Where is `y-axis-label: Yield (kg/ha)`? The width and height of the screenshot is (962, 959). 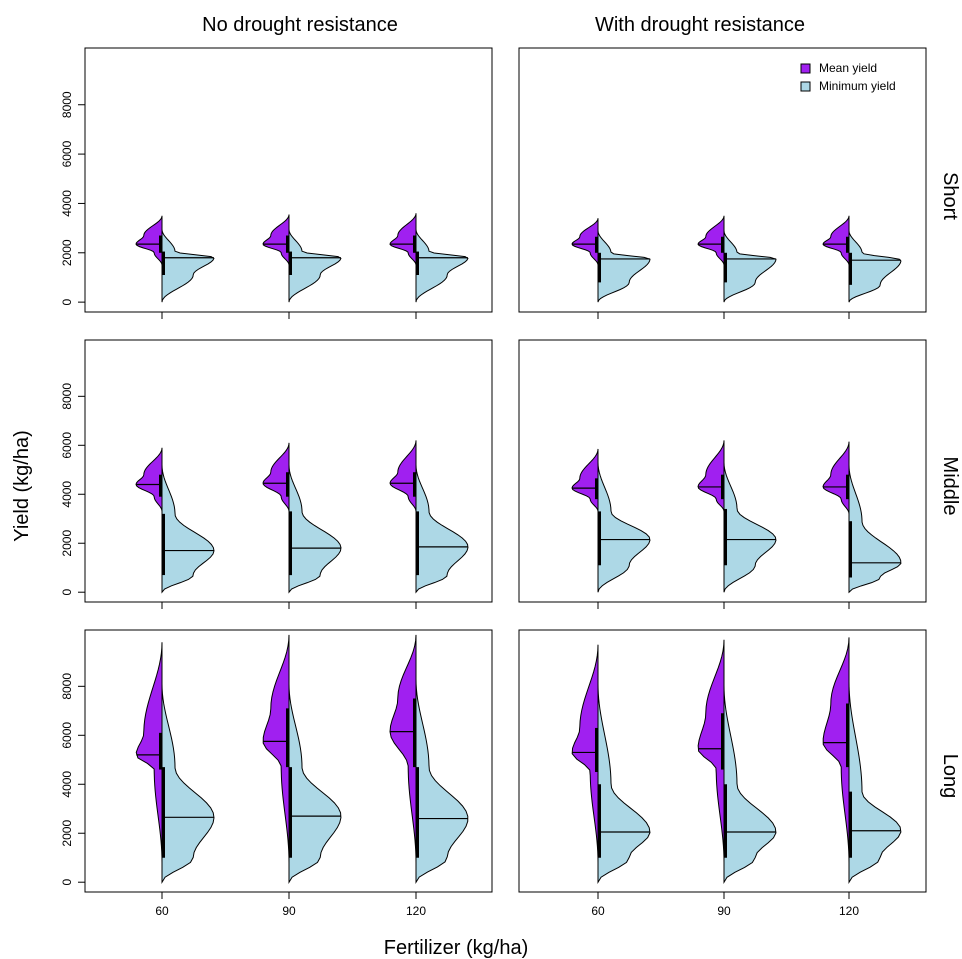 y-axis-label: Yield (kg/ha) is located at coordinates (22, 486).